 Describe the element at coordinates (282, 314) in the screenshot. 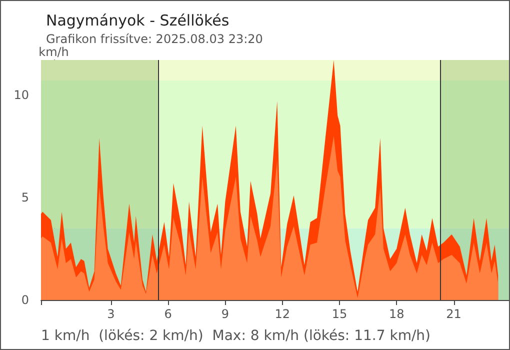

I see `x-tick-label: 12` at that location.